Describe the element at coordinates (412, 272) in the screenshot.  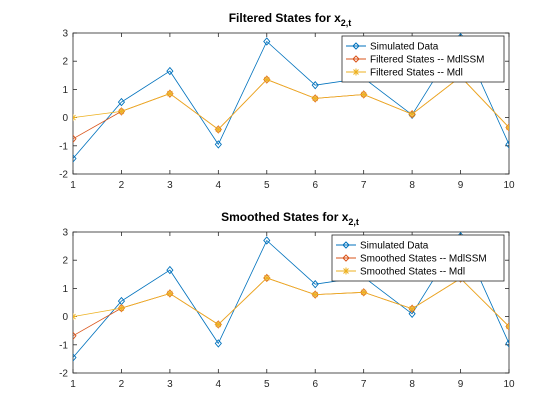
I see `legend-label-mdl: Smoothed States -- Mdl` at that location.